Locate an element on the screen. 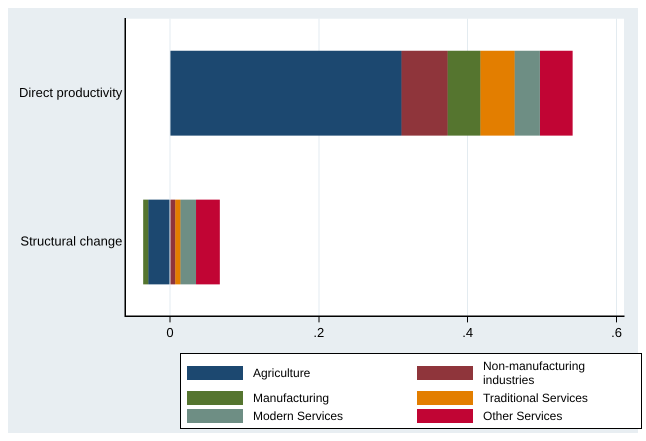 The image size is (646, 441). y-tick-label: Direct productivity is located at coordinates (70, 92).